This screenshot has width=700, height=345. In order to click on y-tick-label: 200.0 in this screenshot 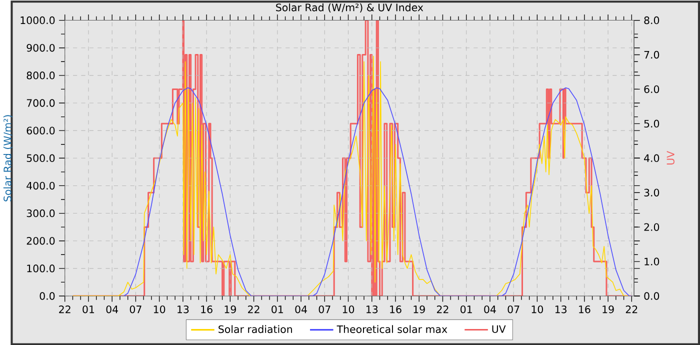, I will do `click(40, 240)`.